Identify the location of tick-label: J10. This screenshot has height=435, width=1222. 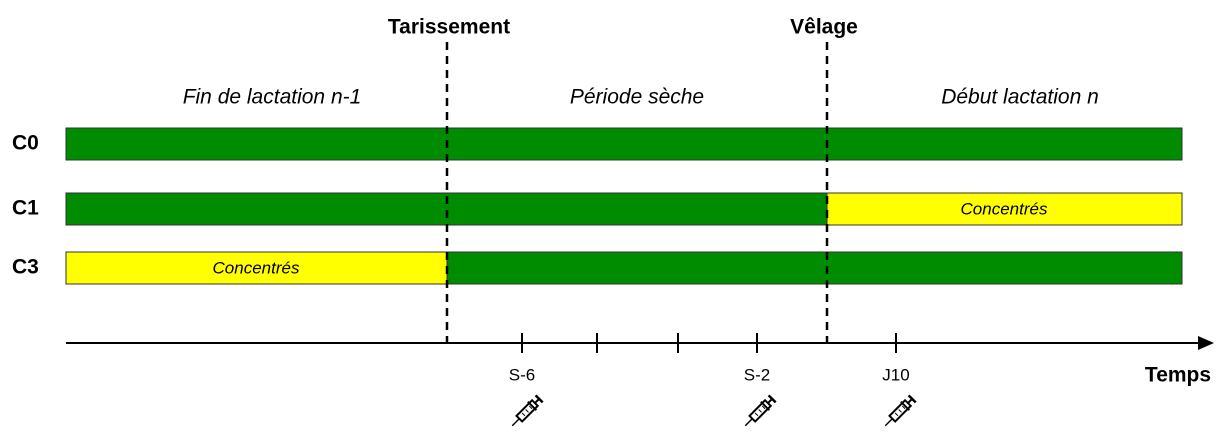
(895, 374).